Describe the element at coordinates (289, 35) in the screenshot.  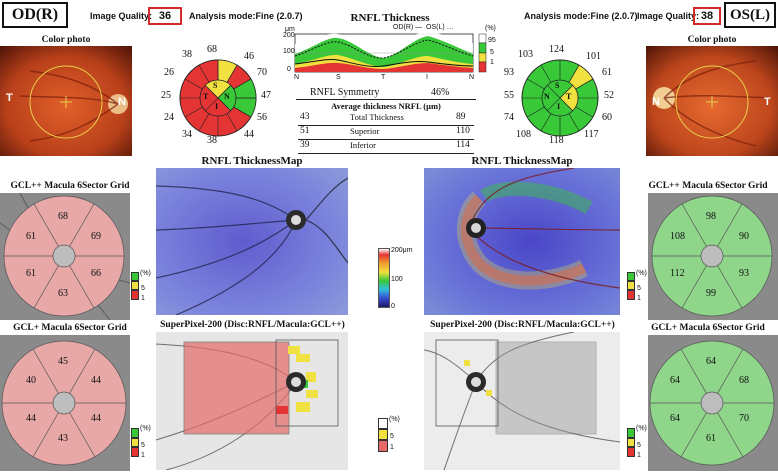
I see `rnfl-y-tick: 200` at that location.